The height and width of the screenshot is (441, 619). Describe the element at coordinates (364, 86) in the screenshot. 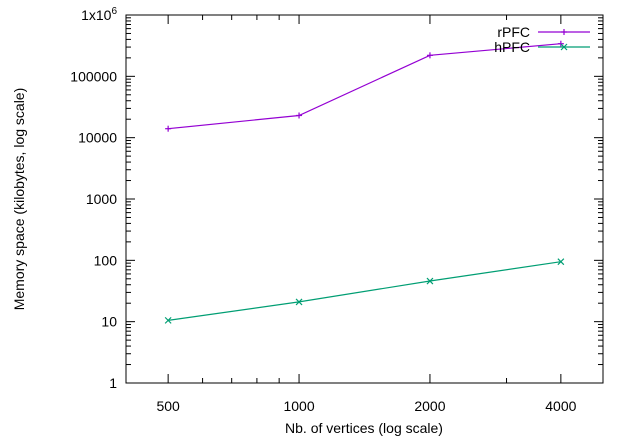

I see `series-line-rpfc` at that location.